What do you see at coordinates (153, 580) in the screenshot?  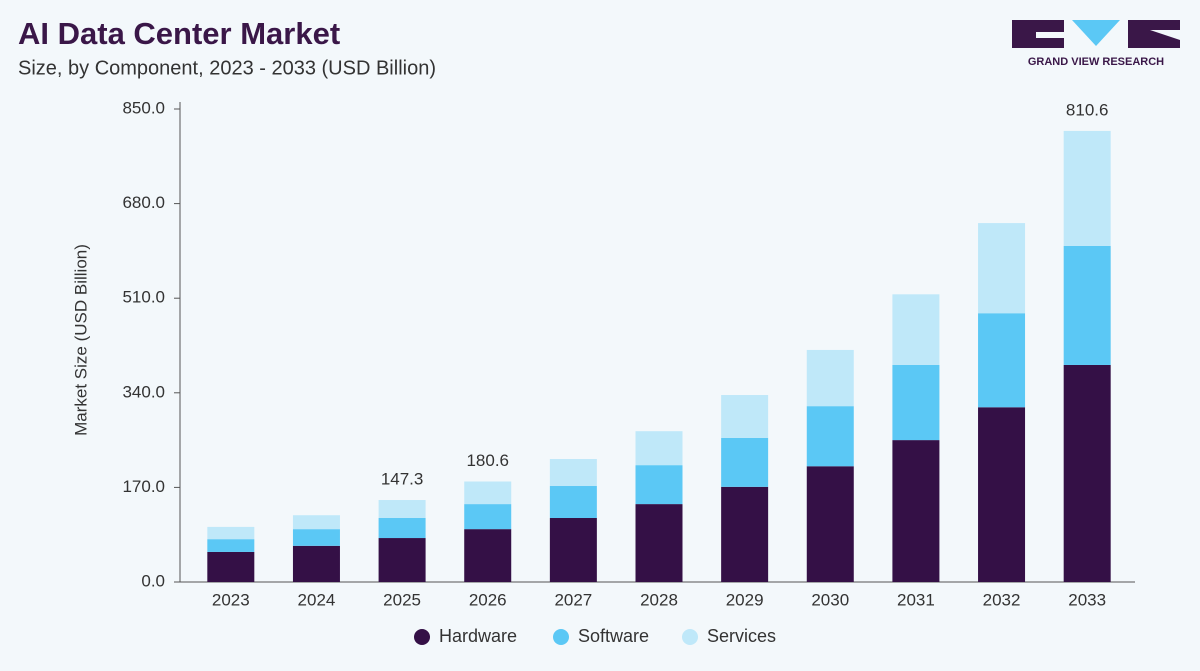 I see `y-tick-label: 0.0` at bounding box center [153, 580].